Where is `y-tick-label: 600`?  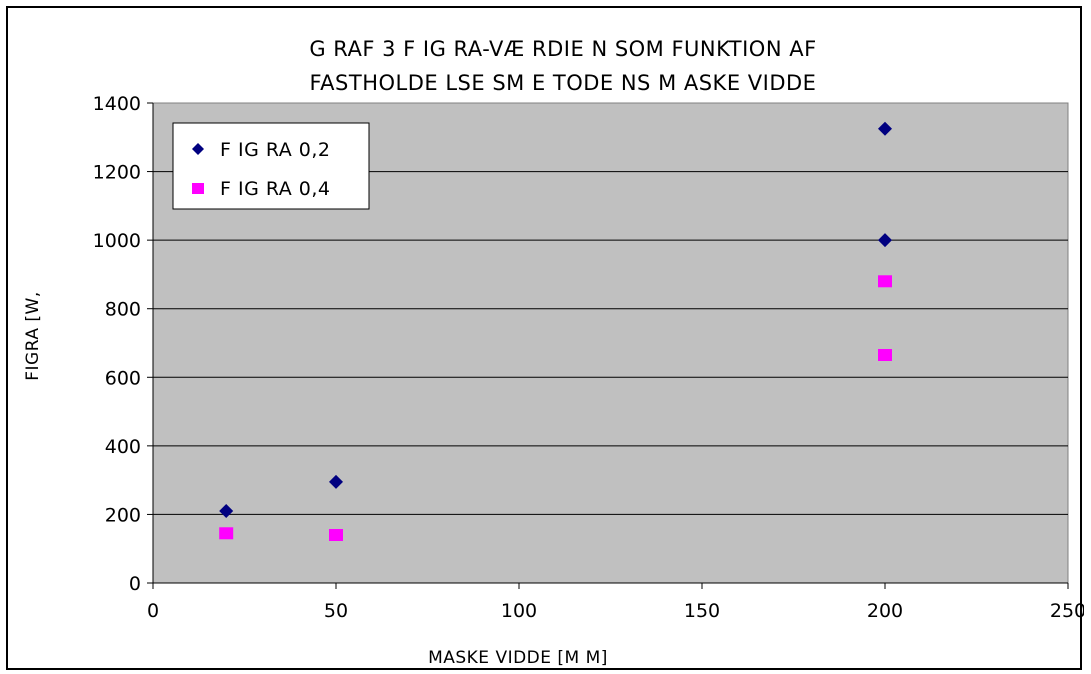
y-tick-label: 600 is located at coordinates (123, 378).